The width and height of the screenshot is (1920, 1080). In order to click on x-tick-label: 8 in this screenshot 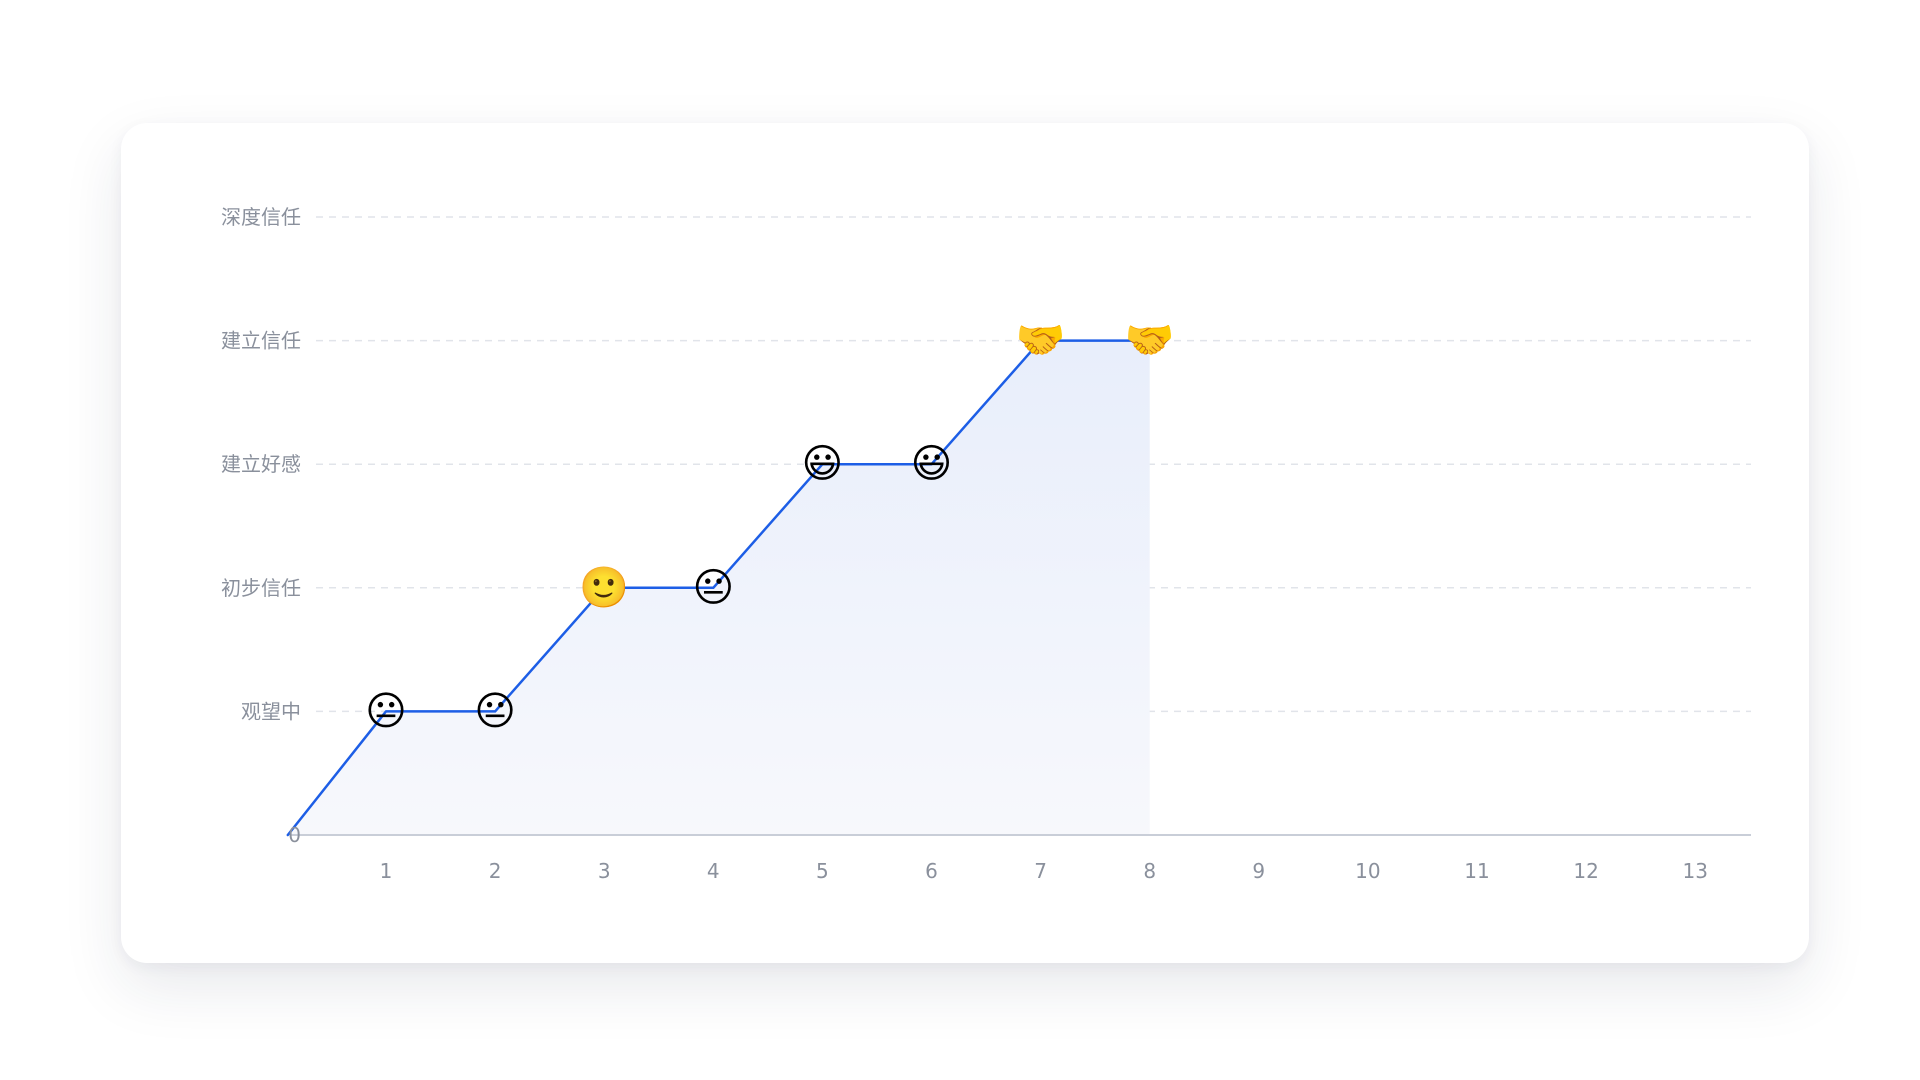, I will do `click(1149, 871)`.